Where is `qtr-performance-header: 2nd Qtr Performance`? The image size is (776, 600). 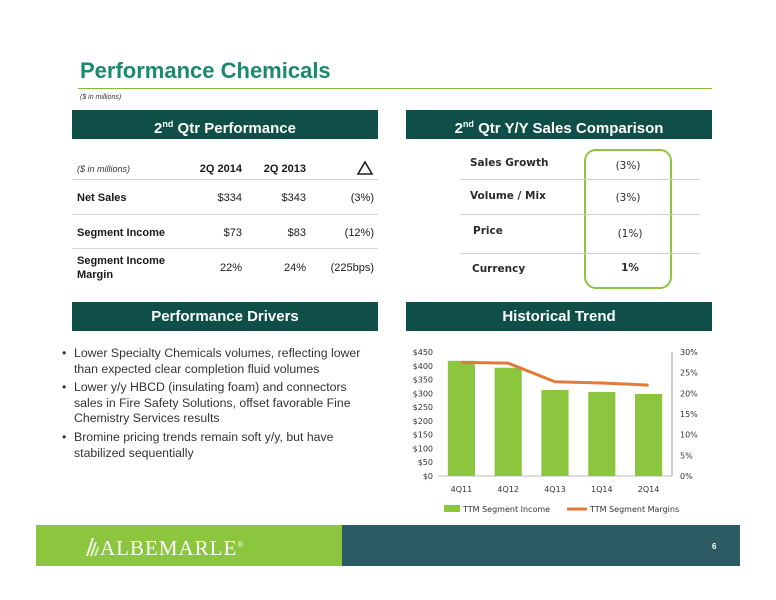 qtr-performance-header: 2nd Qtr Performance is located at coordinates (225, 124).